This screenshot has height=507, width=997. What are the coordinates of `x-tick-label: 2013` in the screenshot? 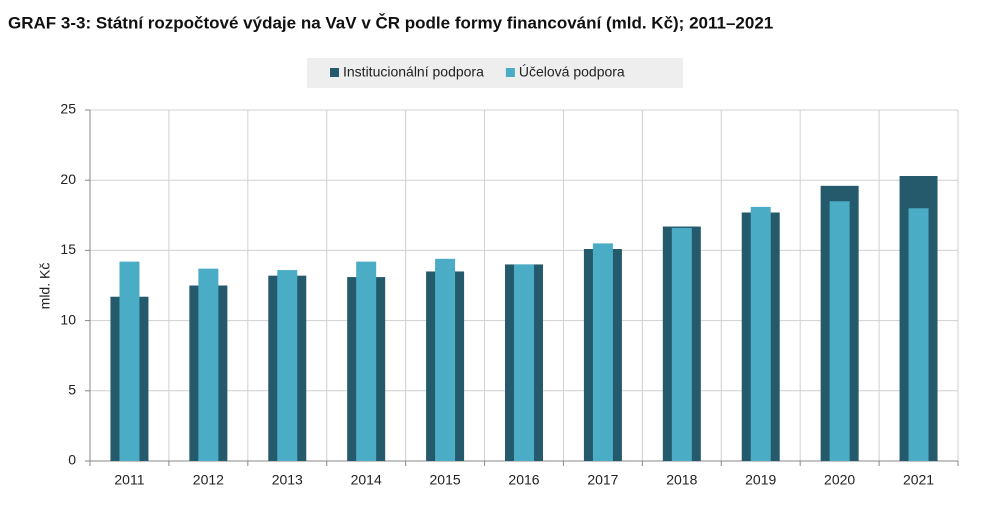 It's located at (287, 480).